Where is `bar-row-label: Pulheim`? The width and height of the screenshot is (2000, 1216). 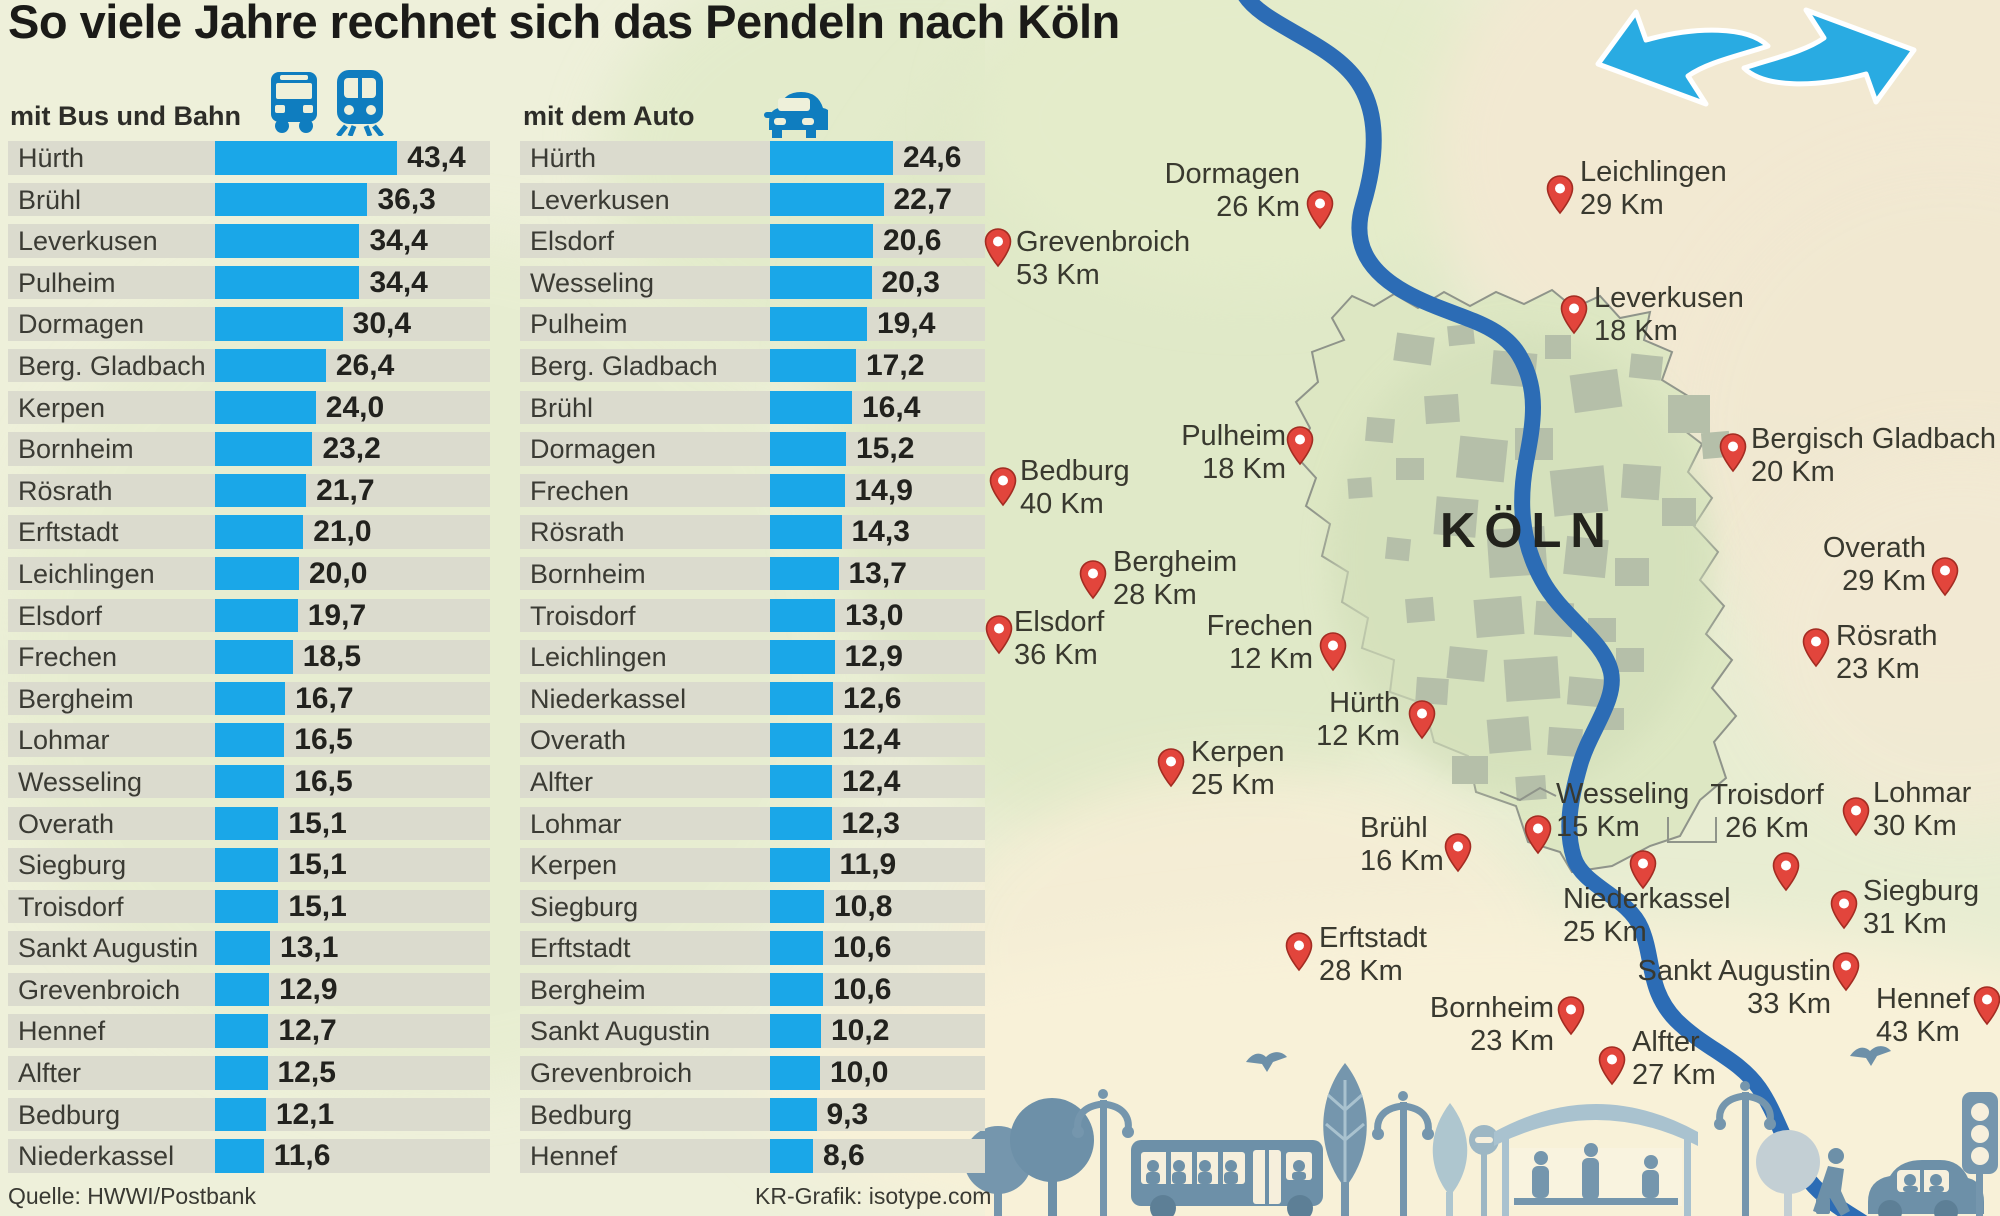
bar-row-label: Pulheim is located at coordinates (579, 324).